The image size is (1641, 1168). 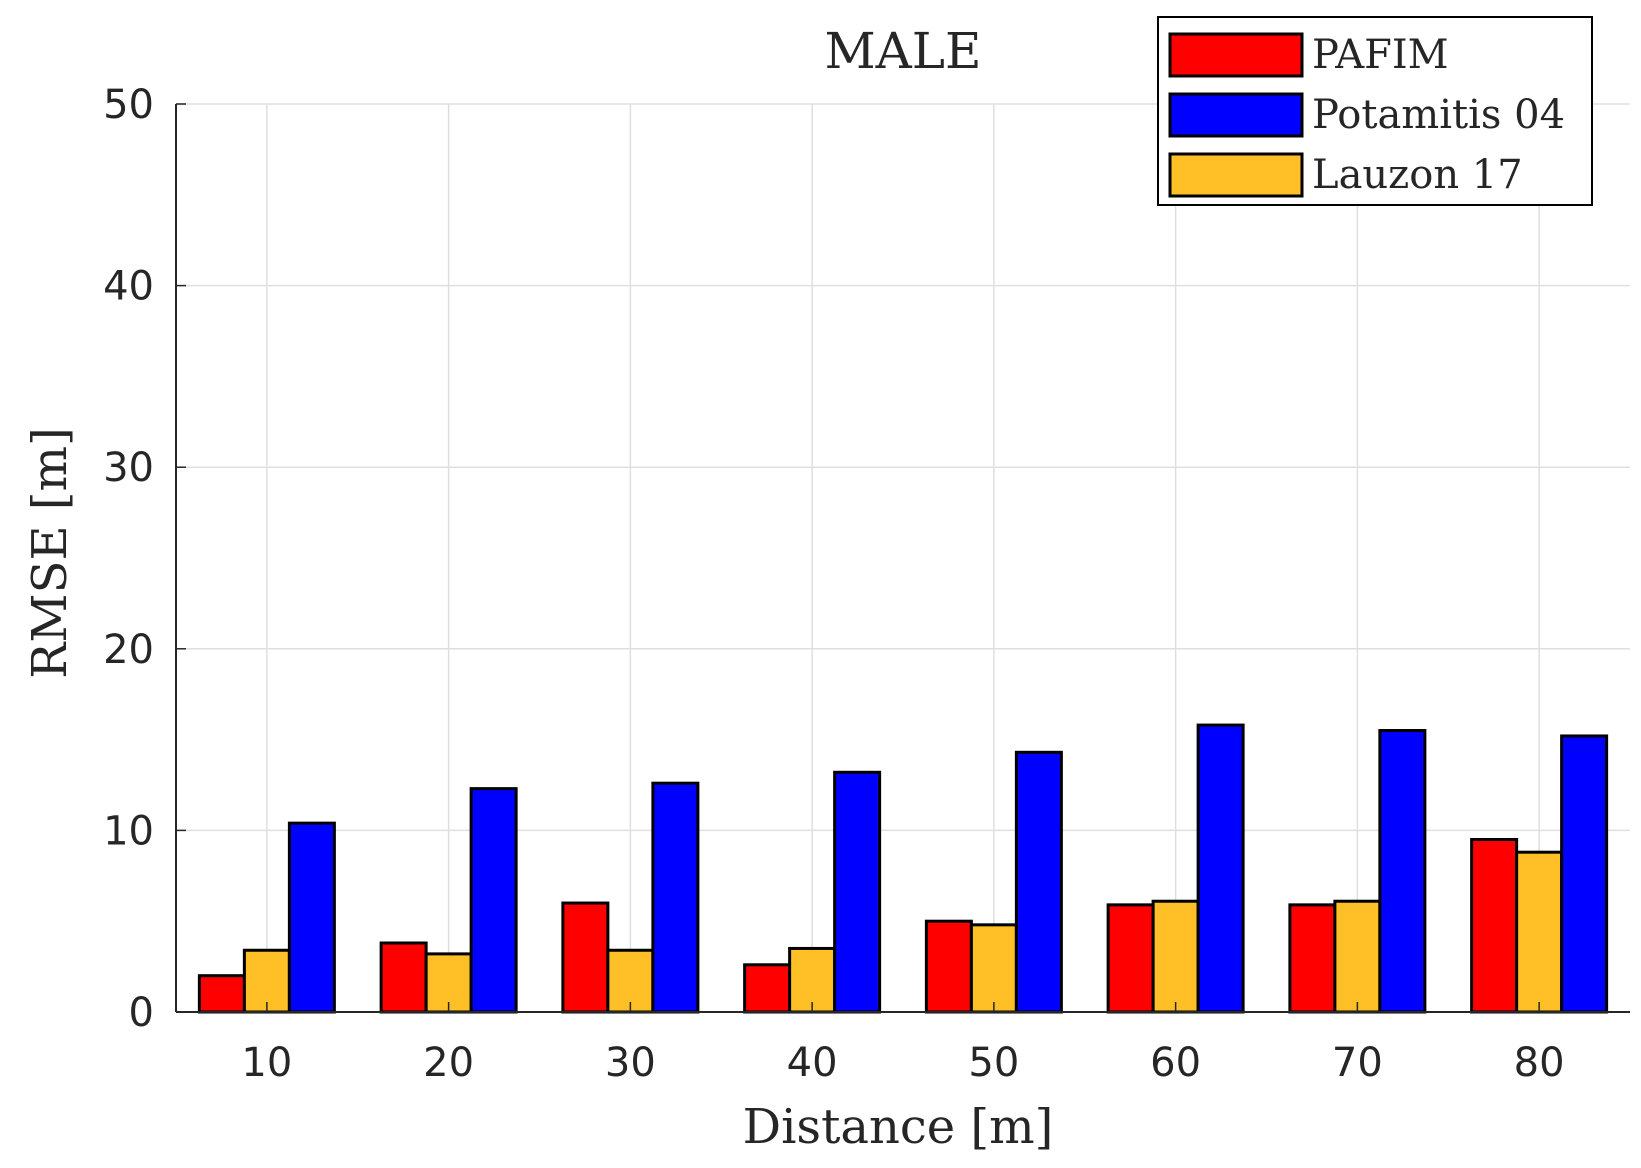 What do you see at coordinates (128, 468) in the screenshot?
I see `y-tick-label: 30` at bounding box center [128, 468].